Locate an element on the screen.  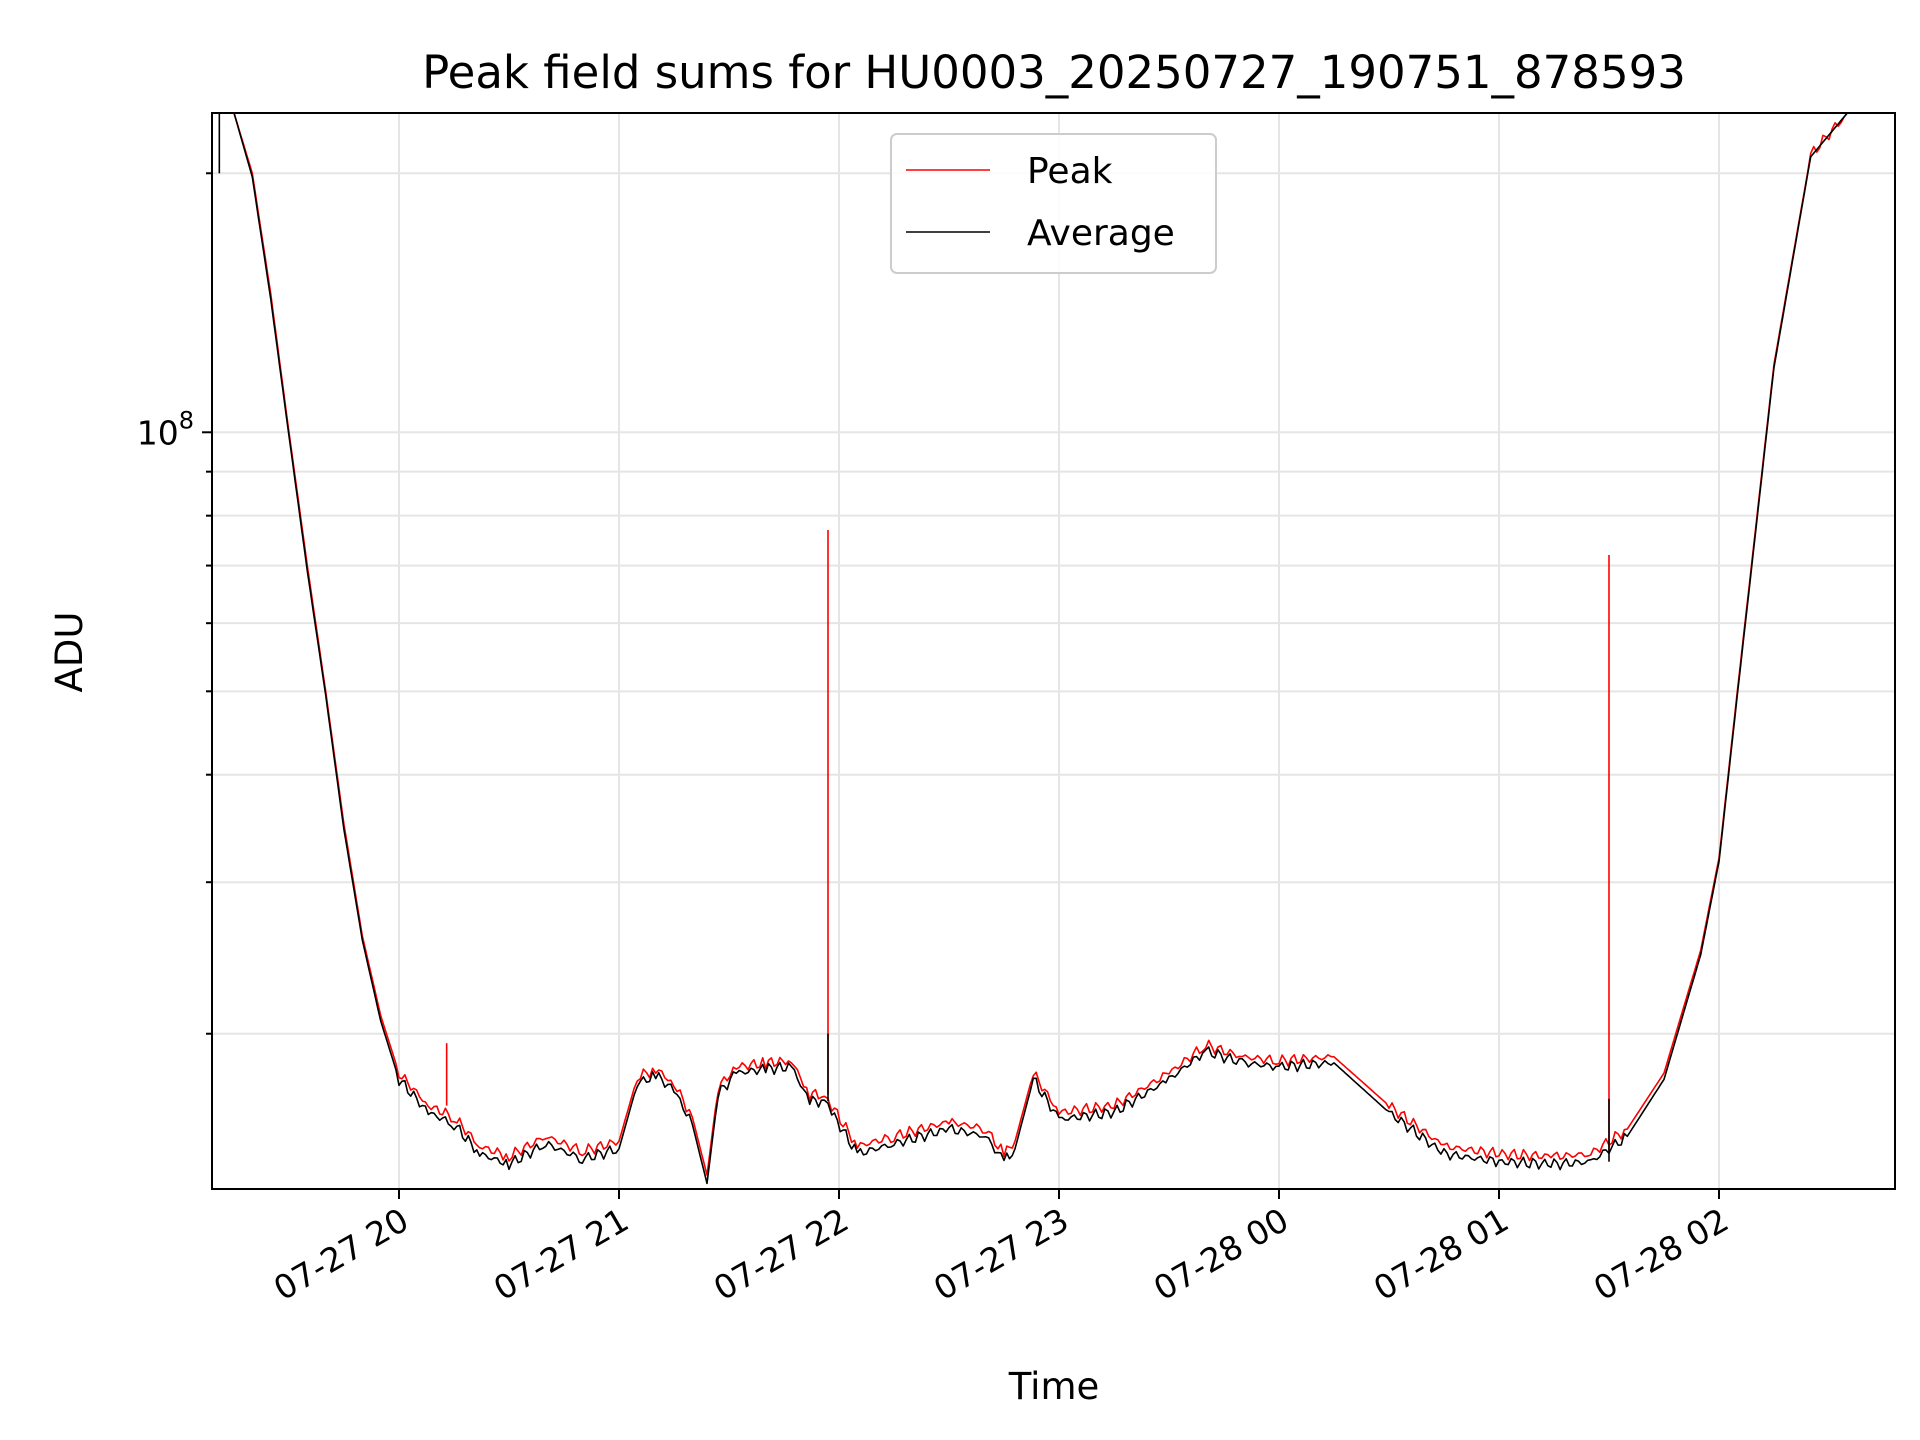
legend: Peak Average is located at coordinates (1053, 203).